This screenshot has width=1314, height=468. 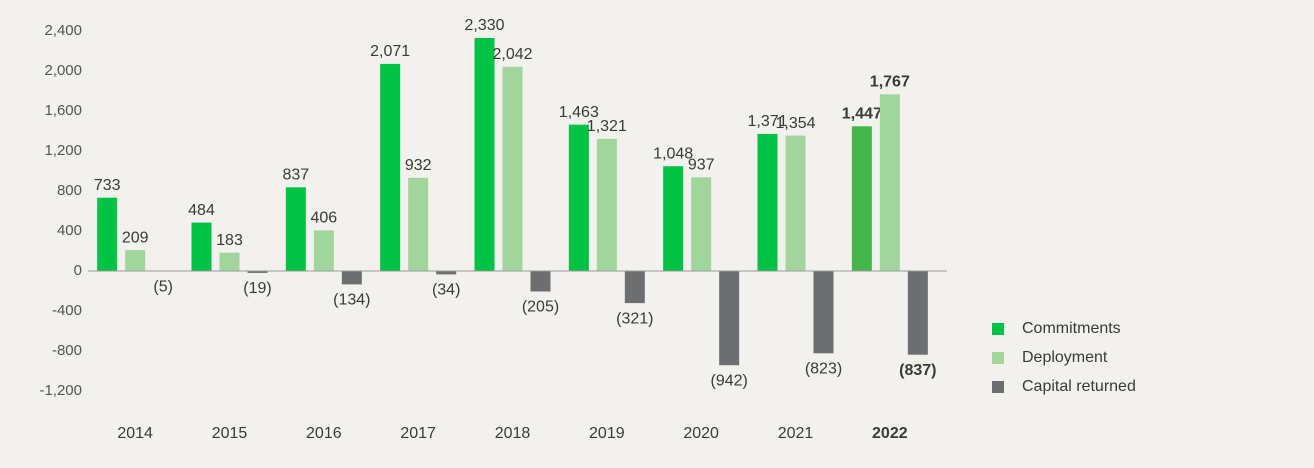 I want to click on y-tick-label: 1,200, so click(x=63, y=150).